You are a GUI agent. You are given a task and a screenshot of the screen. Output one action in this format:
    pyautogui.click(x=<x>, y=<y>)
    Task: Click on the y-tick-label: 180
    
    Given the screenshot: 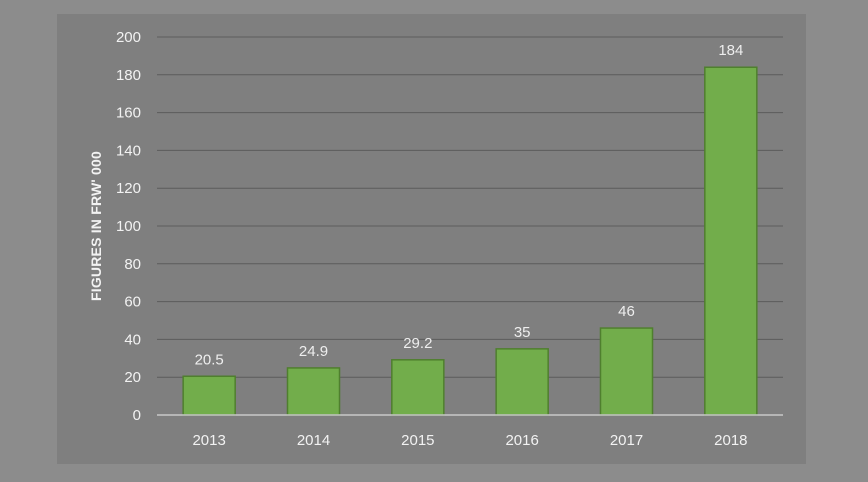 What is the action you would take?
    pyautogui.click(x=128, y=75)
    